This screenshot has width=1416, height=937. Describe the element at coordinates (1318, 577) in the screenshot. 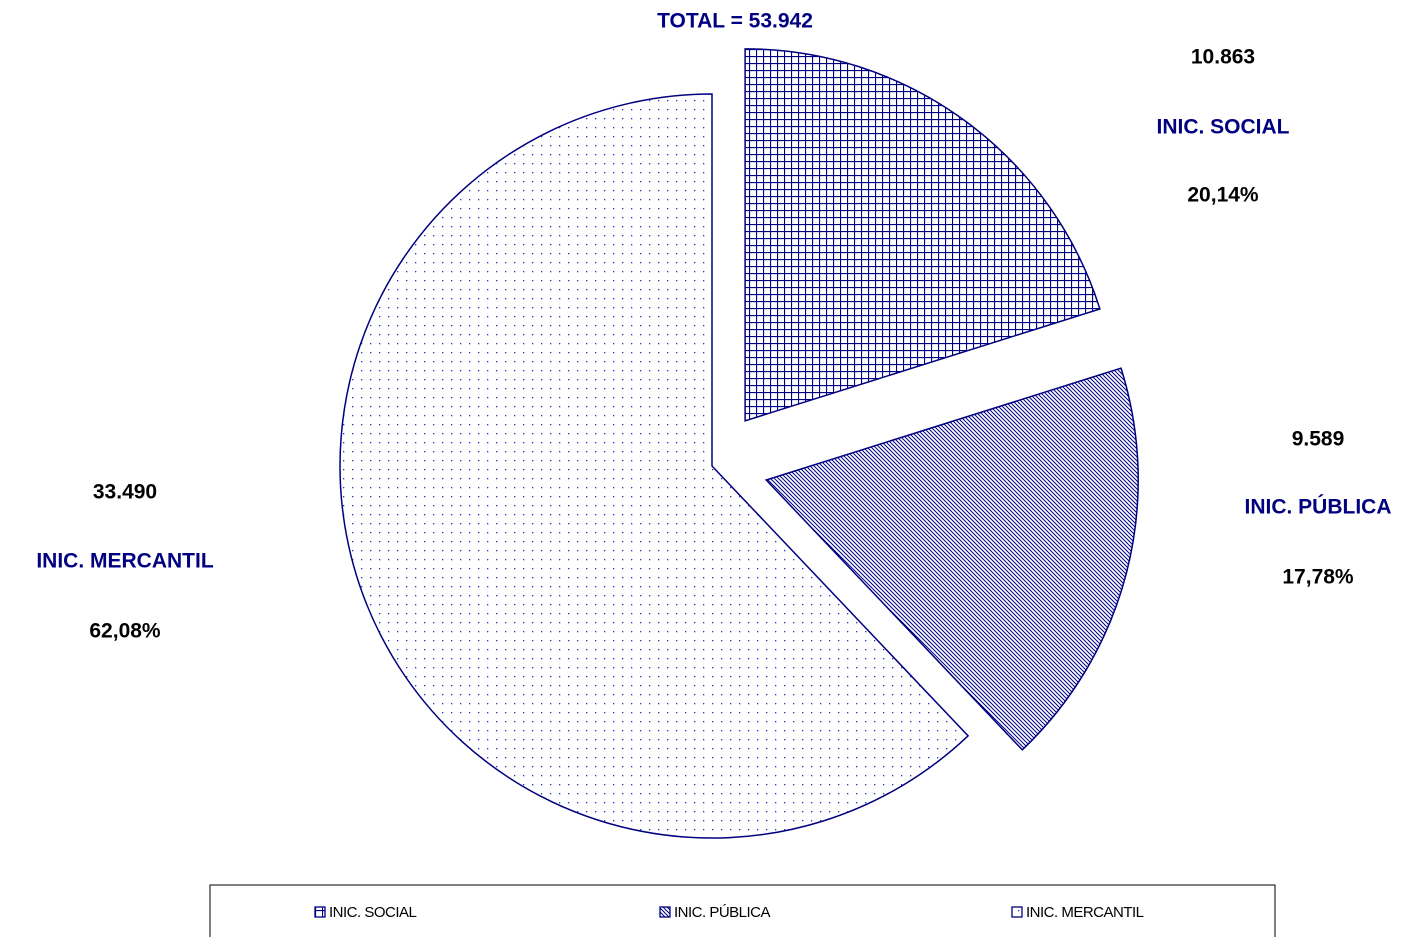

I see `percentage-label: 17,78%` at that location.